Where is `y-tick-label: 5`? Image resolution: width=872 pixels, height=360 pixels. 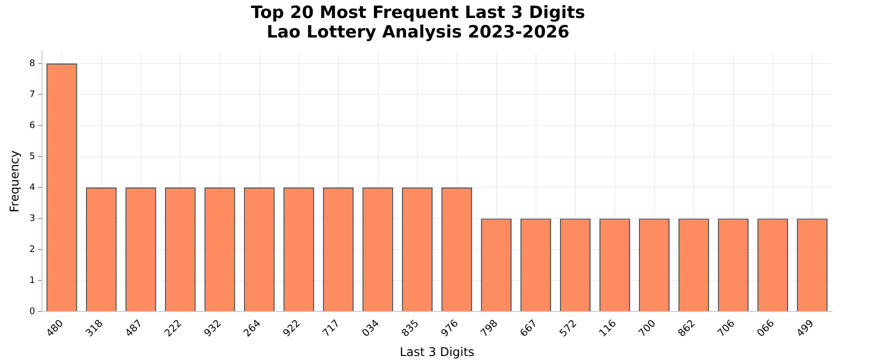 y-tick-label: 5 is located at coordinates (32, 157).